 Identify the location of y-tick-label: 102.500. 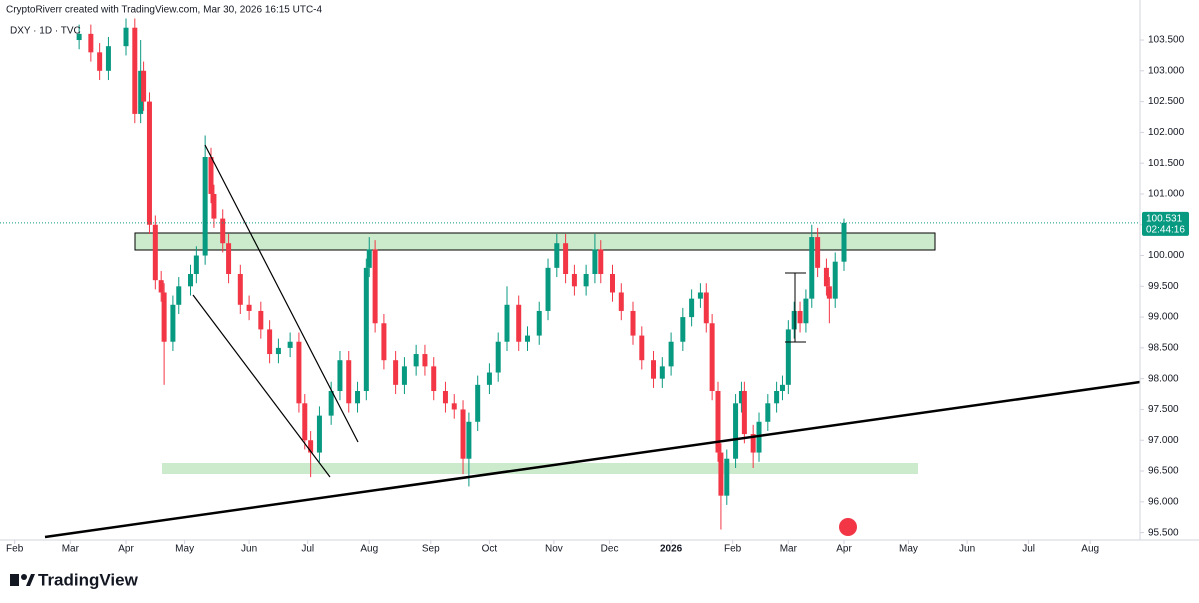
(1166, 101).